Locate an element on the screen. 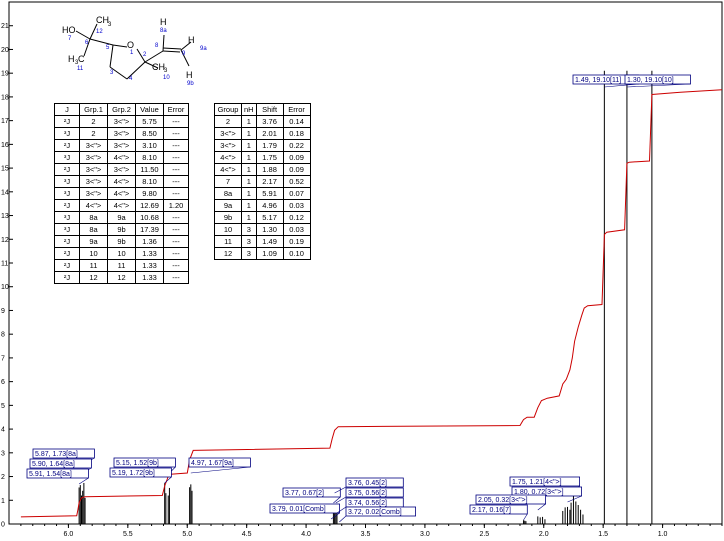 The width and height of the screenshot is (724, 541). peak-label-text: 5.90, 1.64[8a] is located at coordinates (53, 464).